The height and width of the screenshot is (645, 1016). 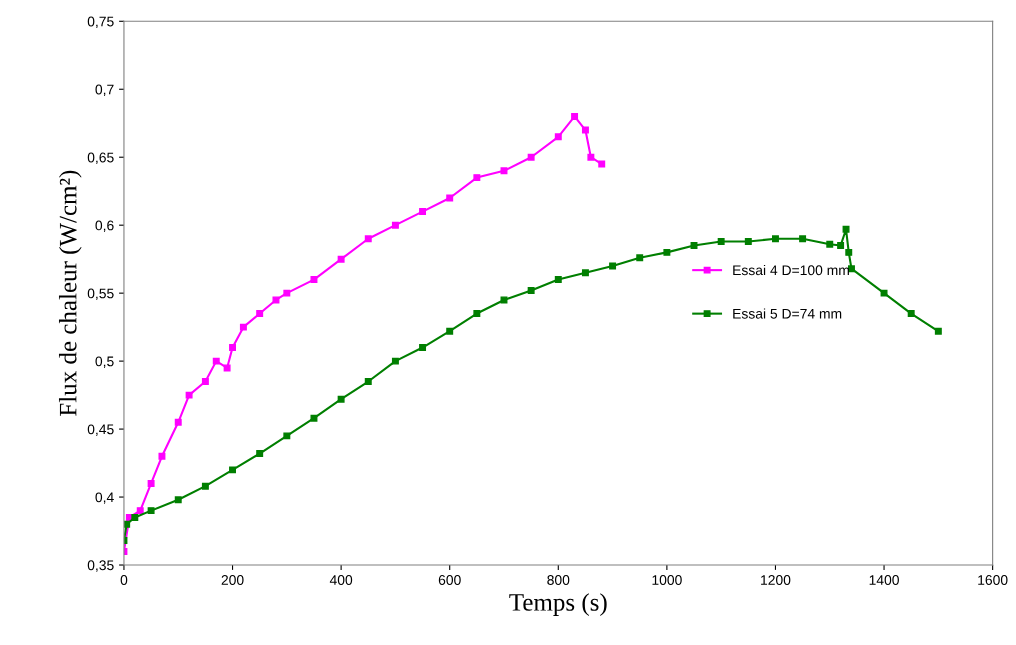 What do you see at coordinates (787, 313) in the screenshot?
I see `legend-label: Essai 5 D=74 mm` at bounding box center [787, 313].